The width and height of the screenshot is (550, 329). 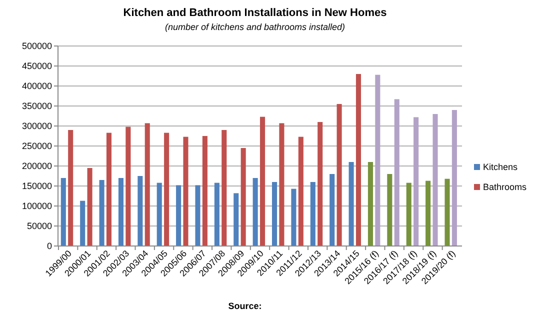 What do you see at coordinates (37, 86) in the screenshot?
I see `y-tick-label: 400000` at bounding box center [37, 86].